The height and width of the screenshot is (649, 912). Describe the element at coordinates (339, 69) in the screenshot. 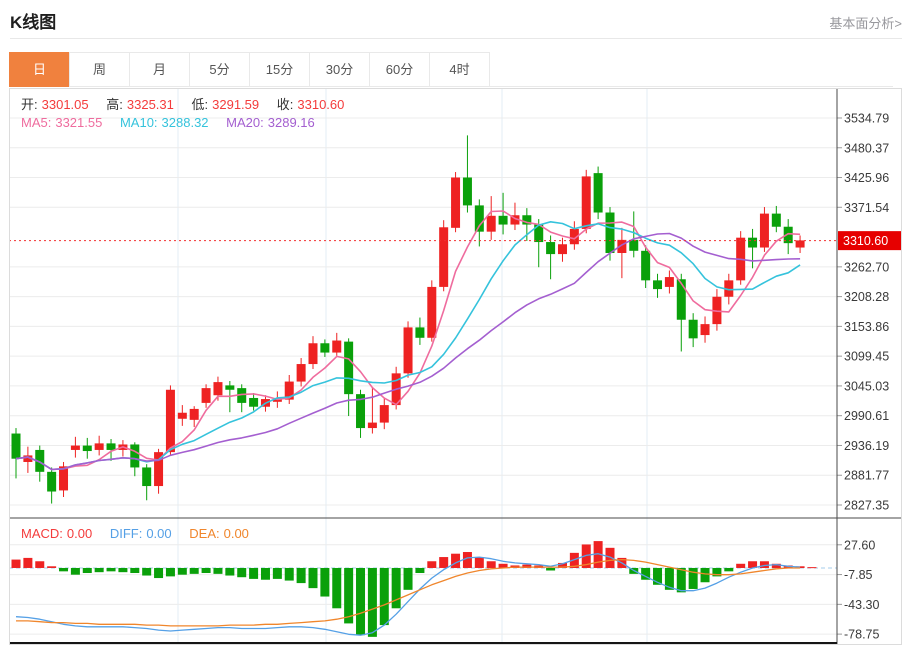

I see `timeframe-tab-5: 30分` at that location.